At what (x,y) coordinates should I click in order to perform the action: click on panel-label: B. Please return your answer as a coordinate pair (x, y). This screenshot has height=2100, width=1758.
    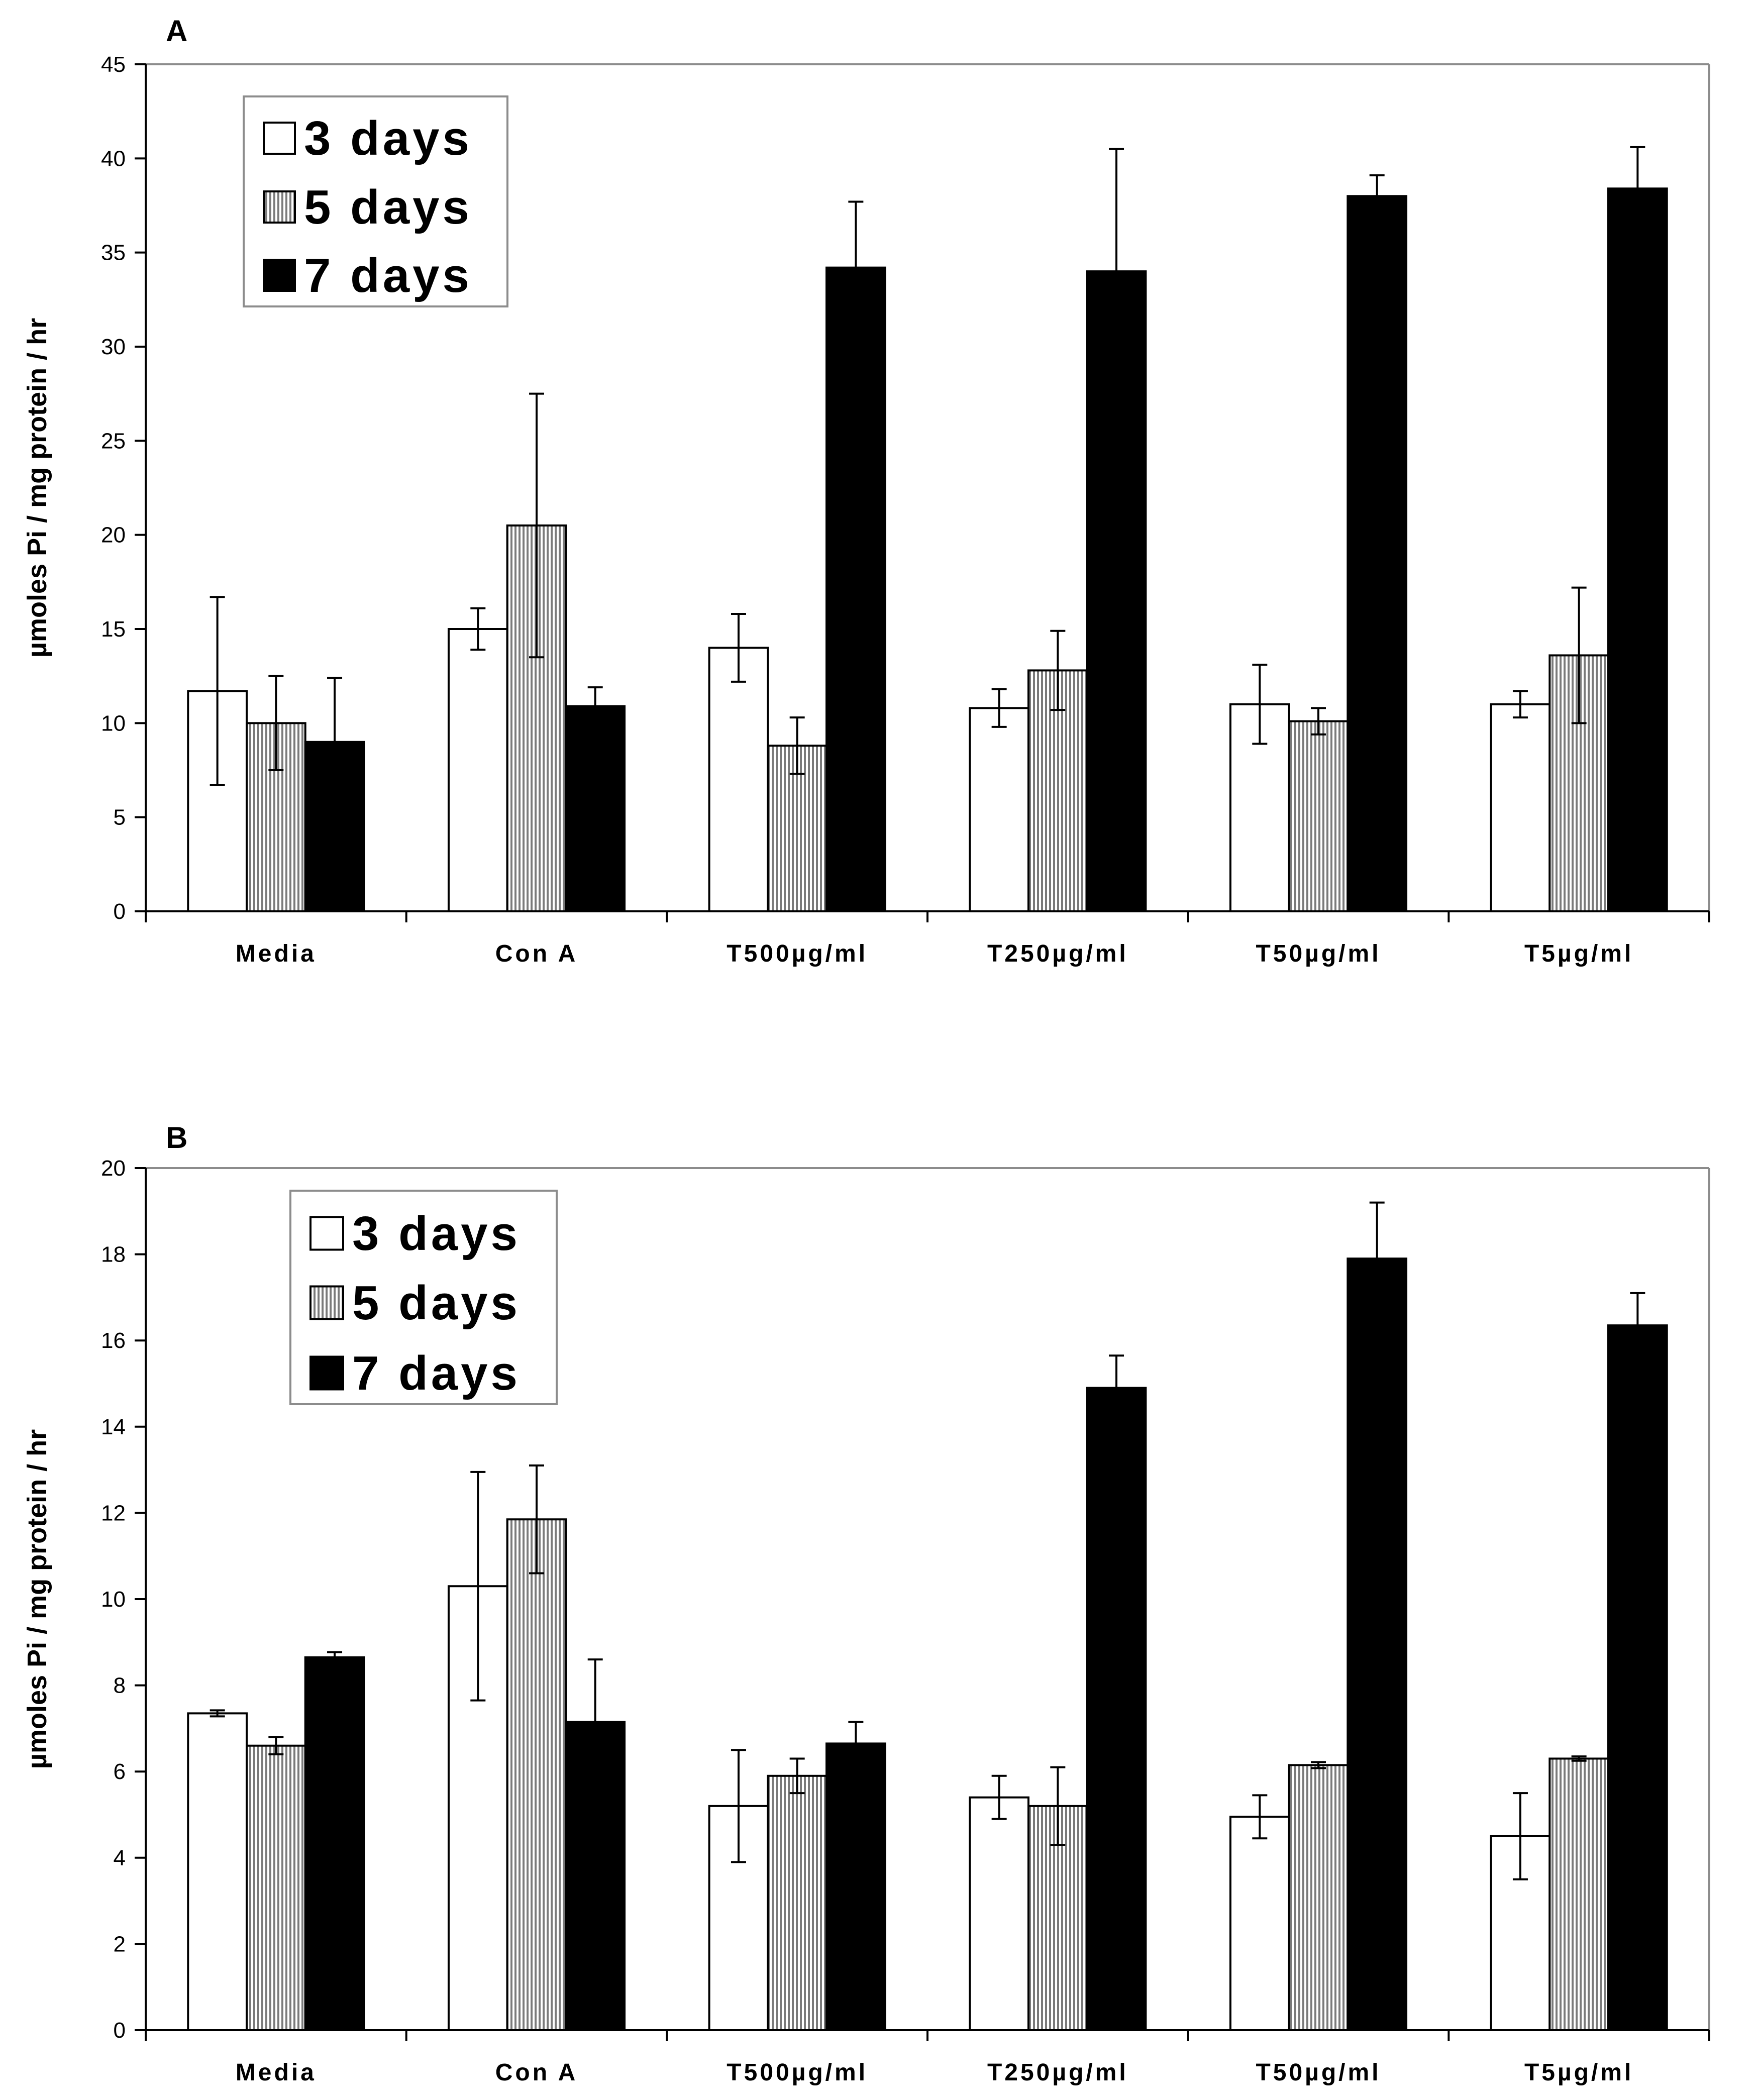
    Looking at the image, I should click on (176, 1137).